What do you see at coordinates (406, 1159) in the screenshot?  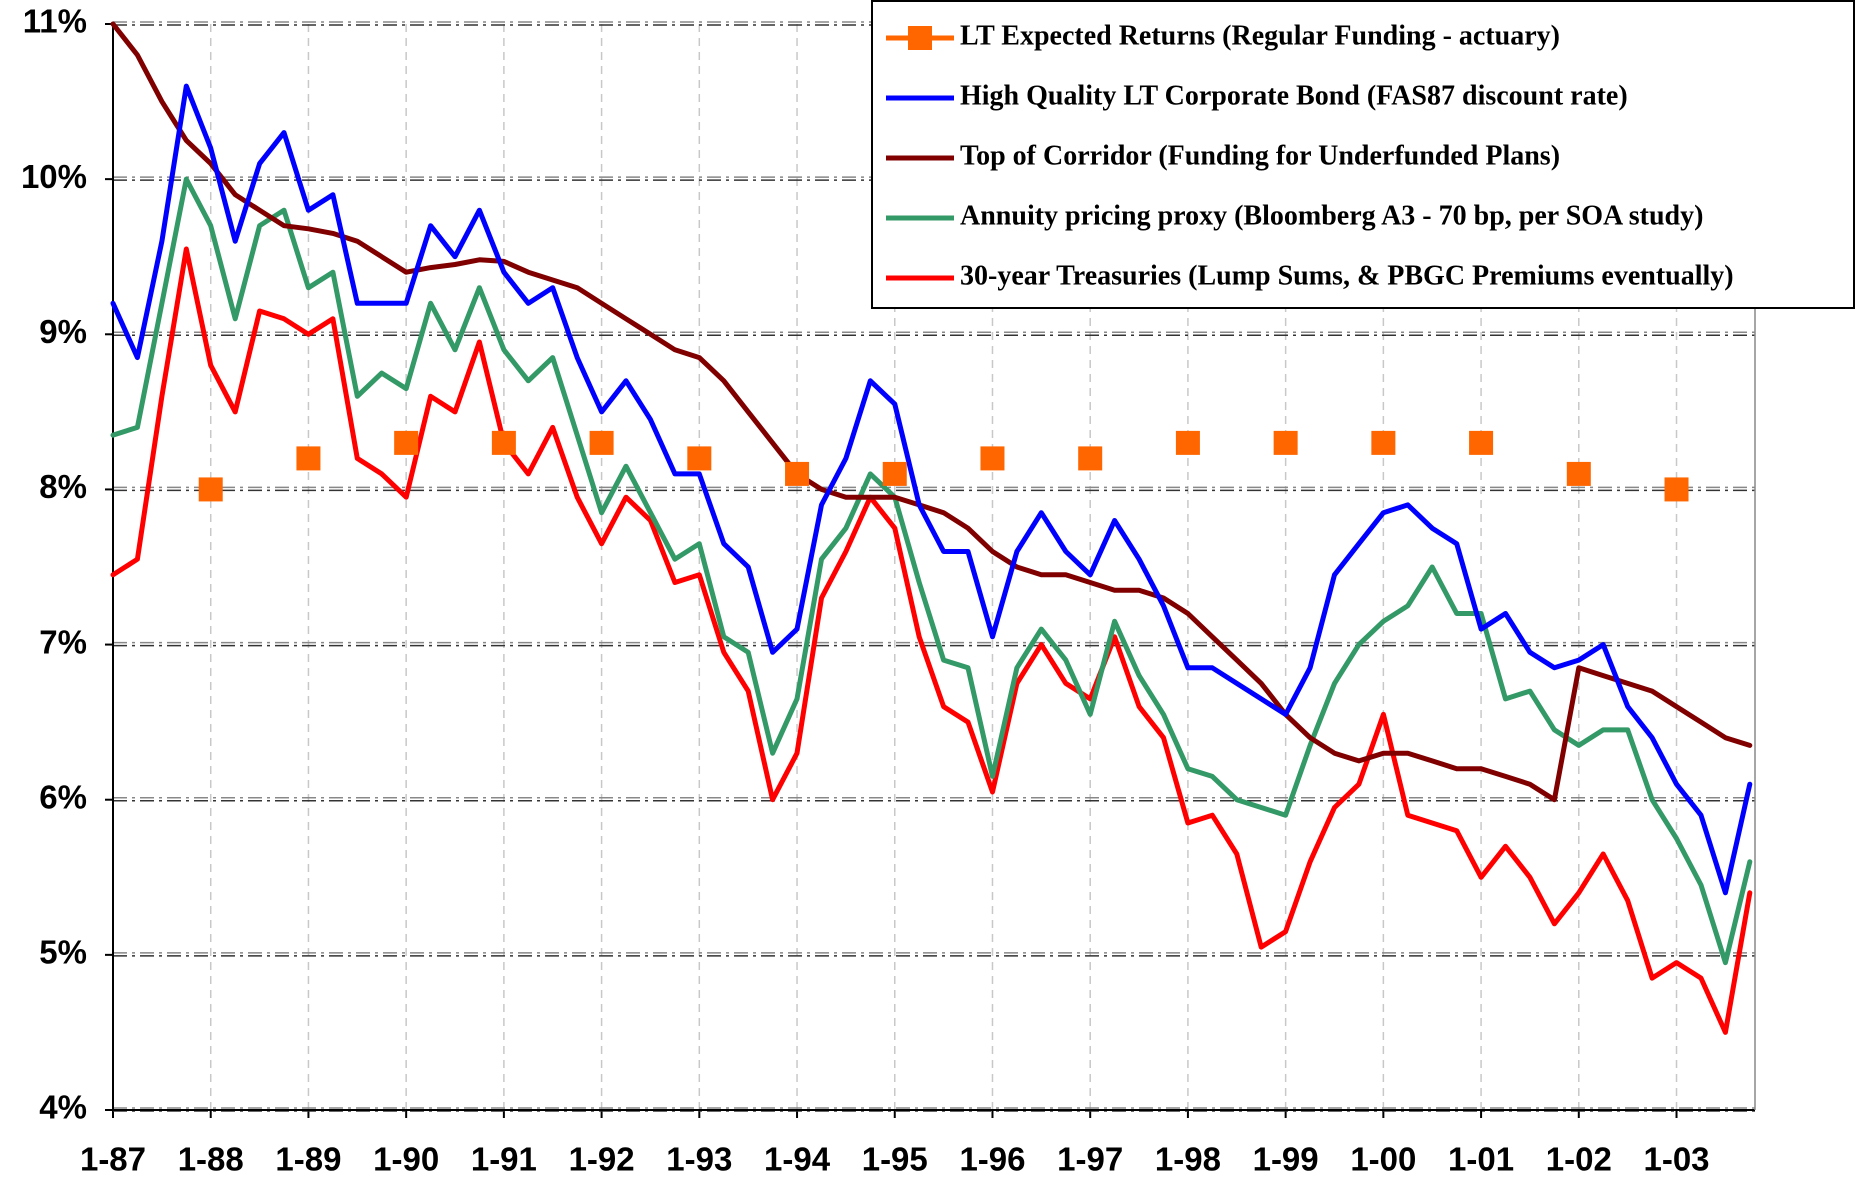 I see `x-tick-label: 1-90` at bounding box center [406, 1159].